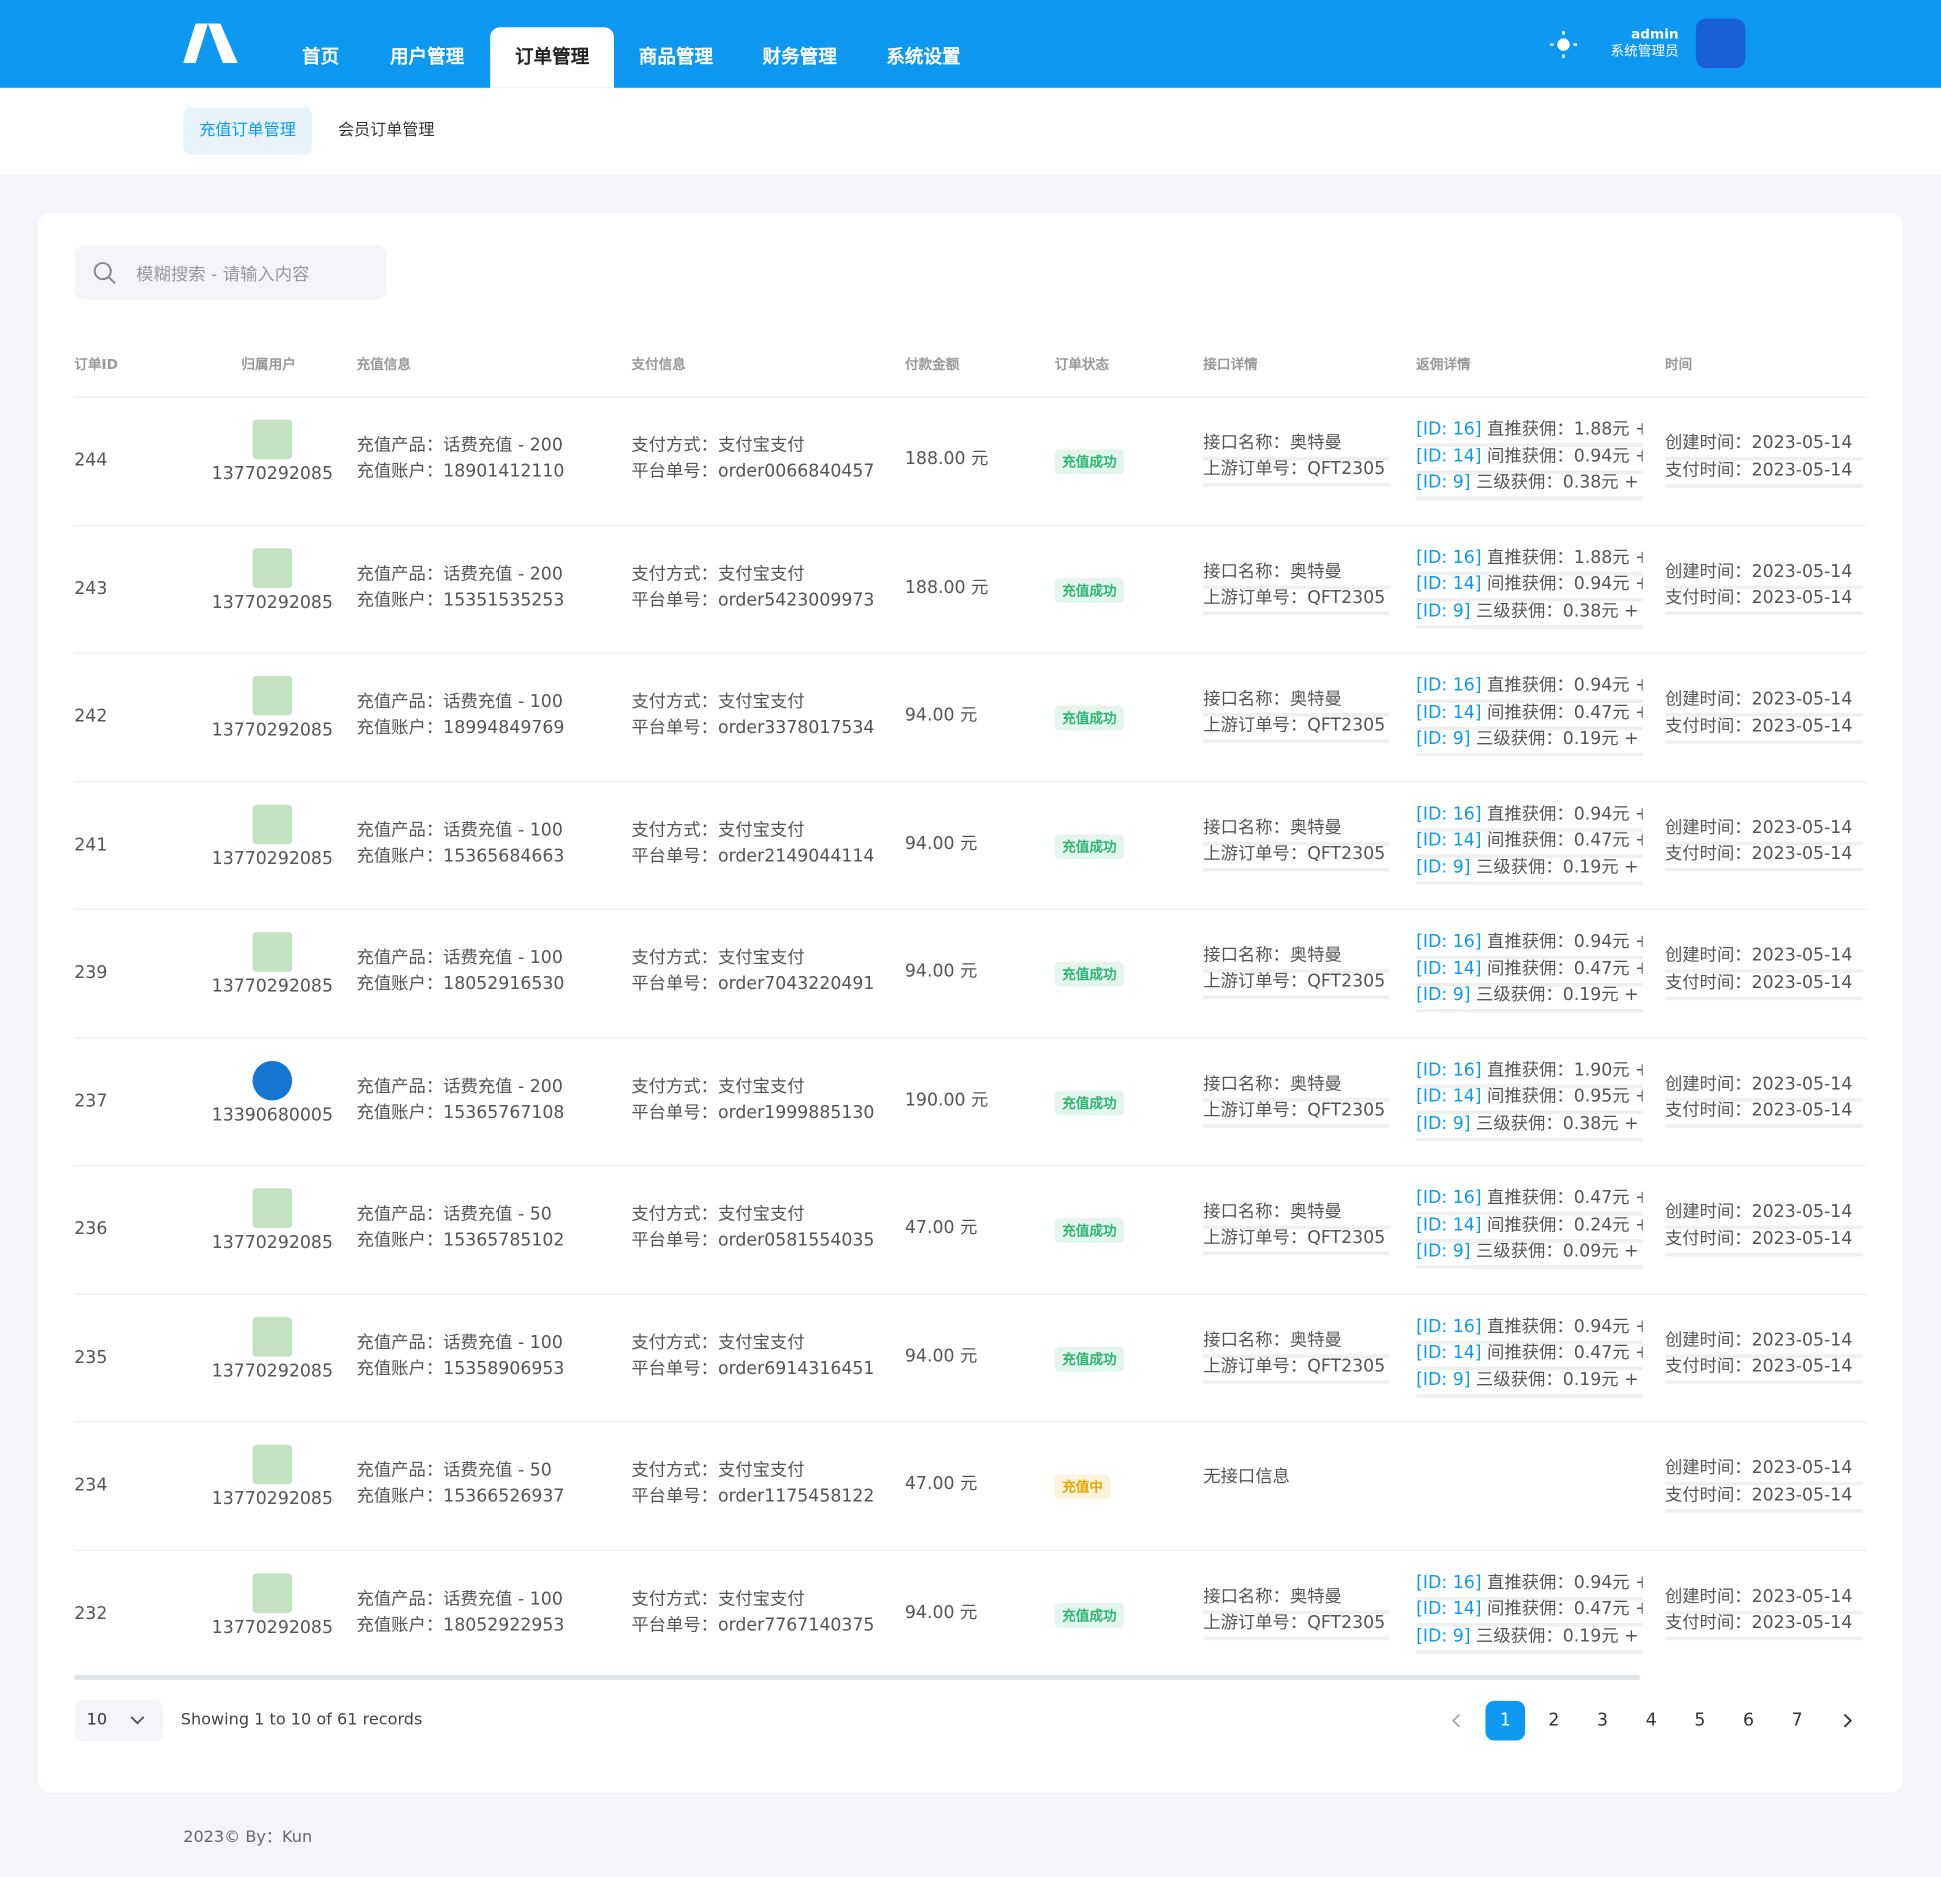  Describe the element at coordinates (753, 727) in the screenshot. I see `order-no: 平台单号：order3378017534` at that location.